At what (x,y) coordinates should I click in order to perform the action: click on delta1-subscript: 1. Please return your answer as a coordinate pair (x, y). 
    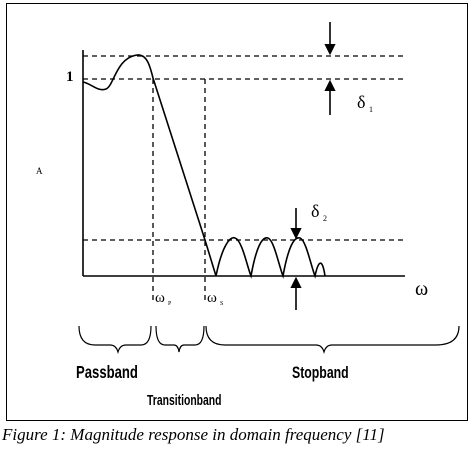
    Looking at the image, I should click on (371, 109).